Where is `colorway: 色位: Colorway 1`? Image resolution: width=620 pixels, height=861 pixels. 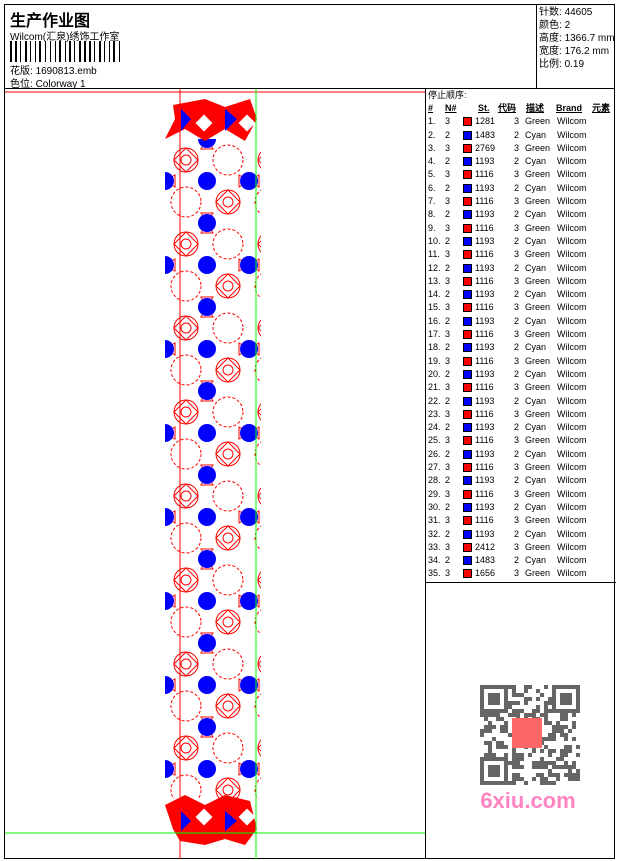
colorway: 色位: Colorway 1 is located at coordinates (48, 82).